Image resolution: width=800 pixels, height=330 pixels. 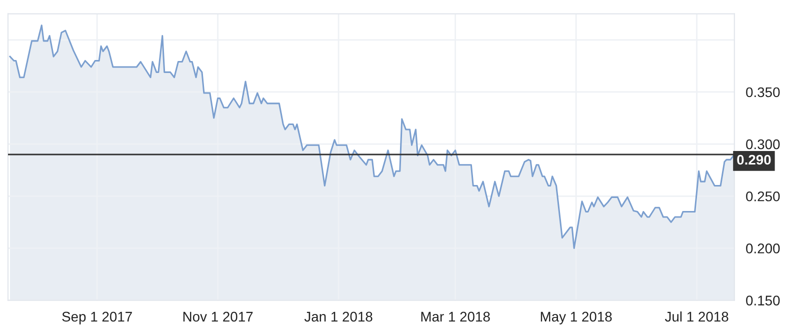 I want to click on ref-line-label: 0.290, so click(x=754, y=159).